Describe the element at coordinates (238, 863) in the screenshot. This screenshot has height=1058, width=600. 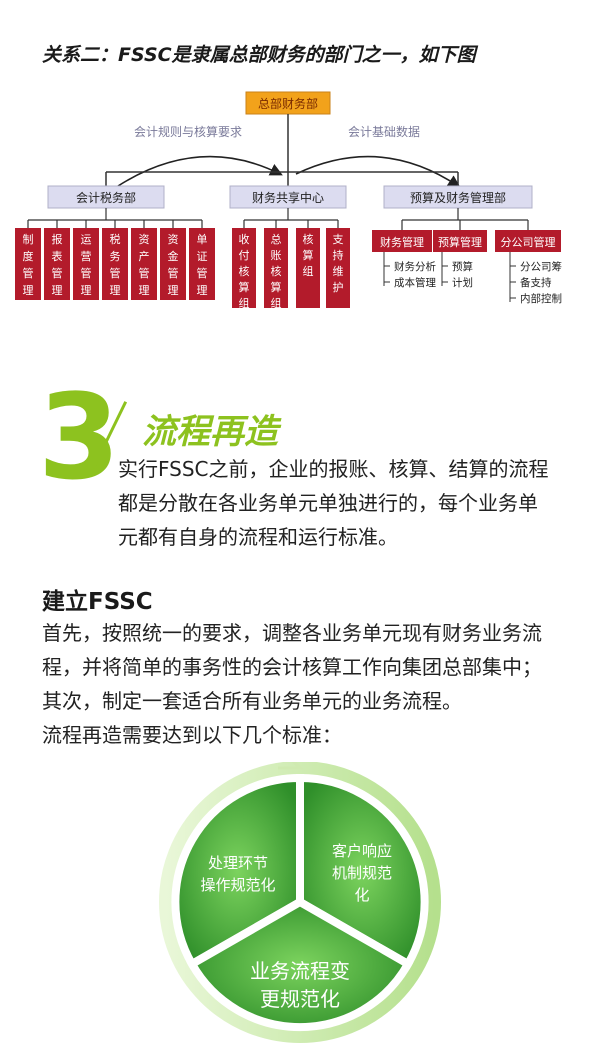
I see `cycle-label: 处理环节` at that location.